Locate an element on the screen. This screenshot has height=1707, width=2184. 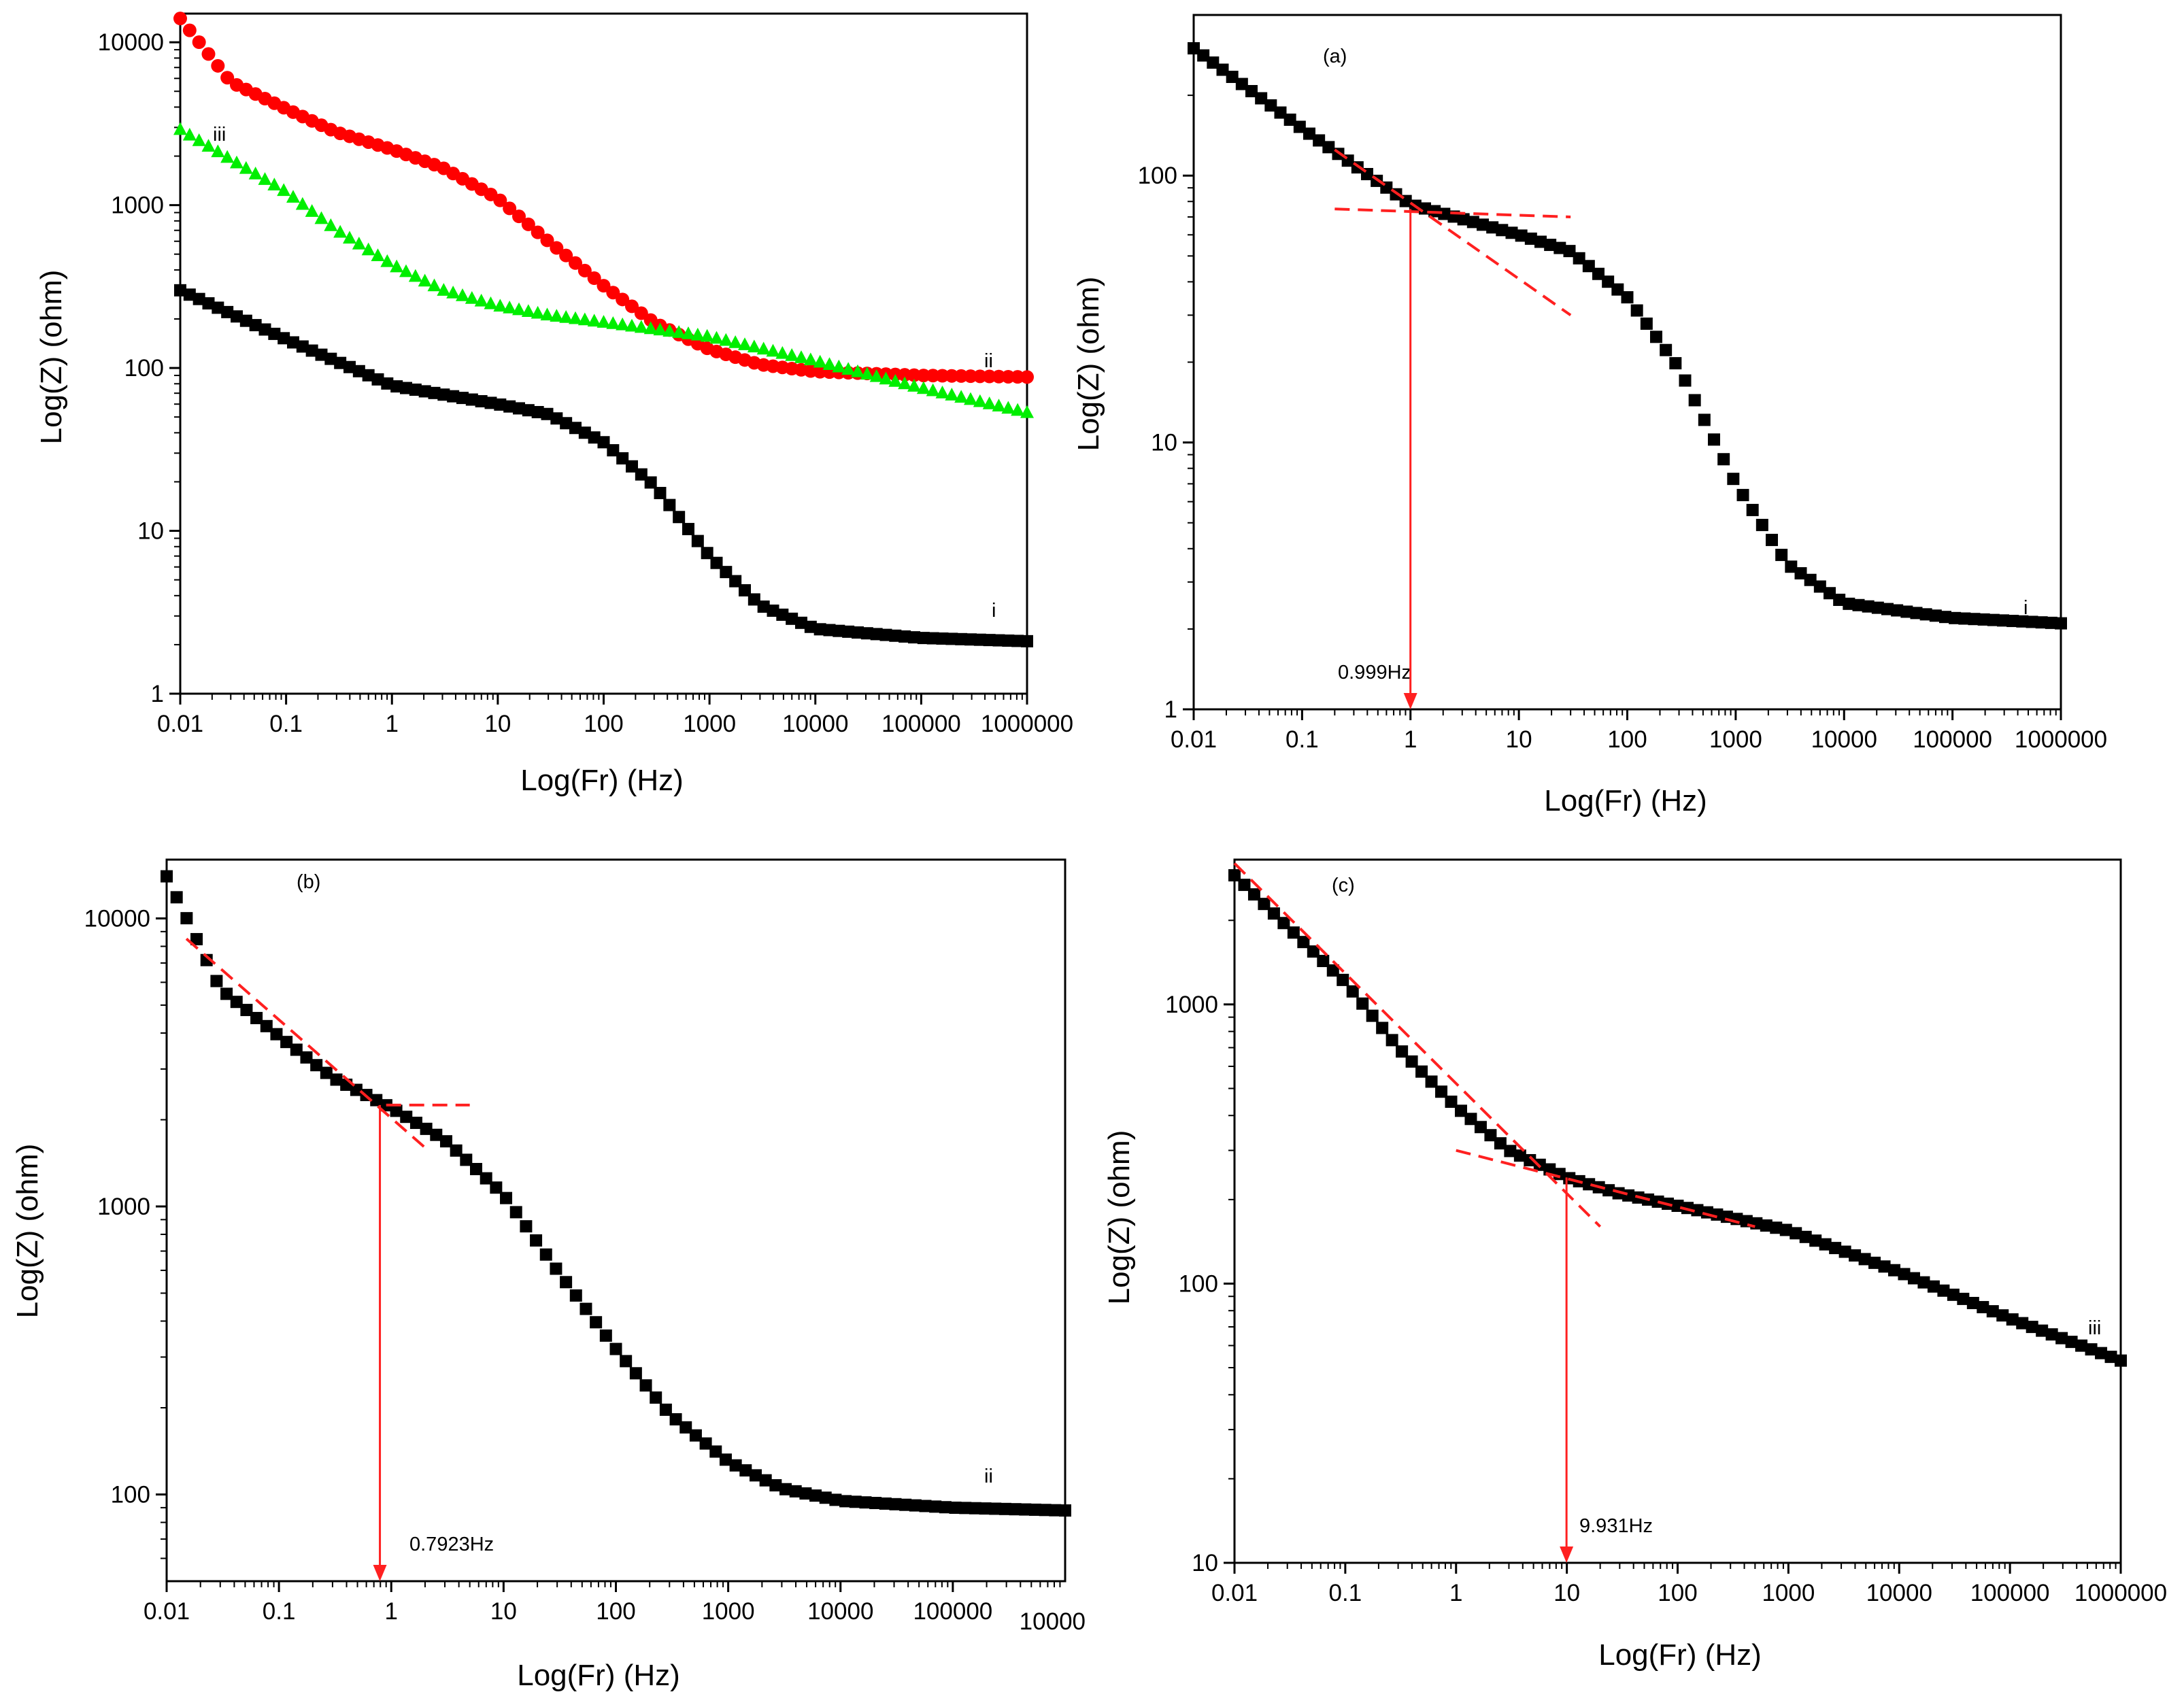
y-tick-label: 1 is located at coordinates (158, 694).